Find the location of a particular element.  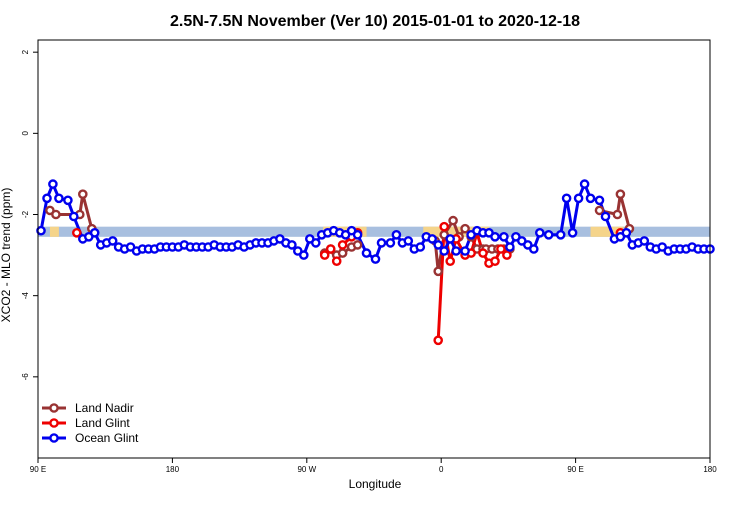

x-axis-label: Longitude is located at coordinates (375, 484).